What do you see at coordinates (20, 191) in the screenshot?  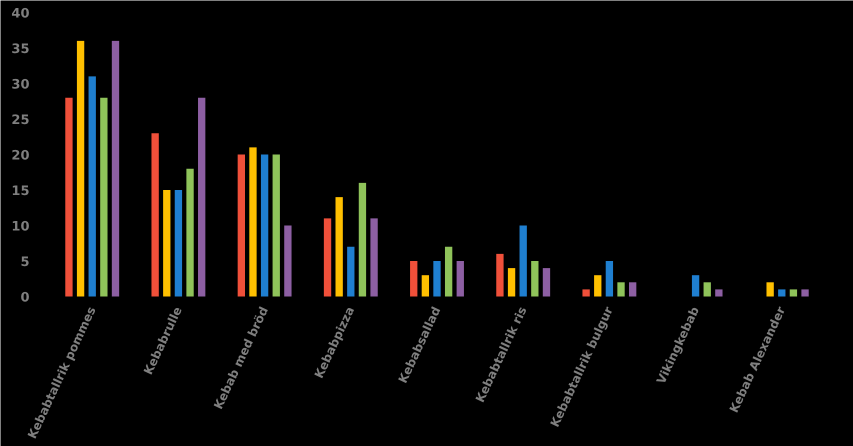 I see `y-tick-label: 15` at bounding box center [20, 191].